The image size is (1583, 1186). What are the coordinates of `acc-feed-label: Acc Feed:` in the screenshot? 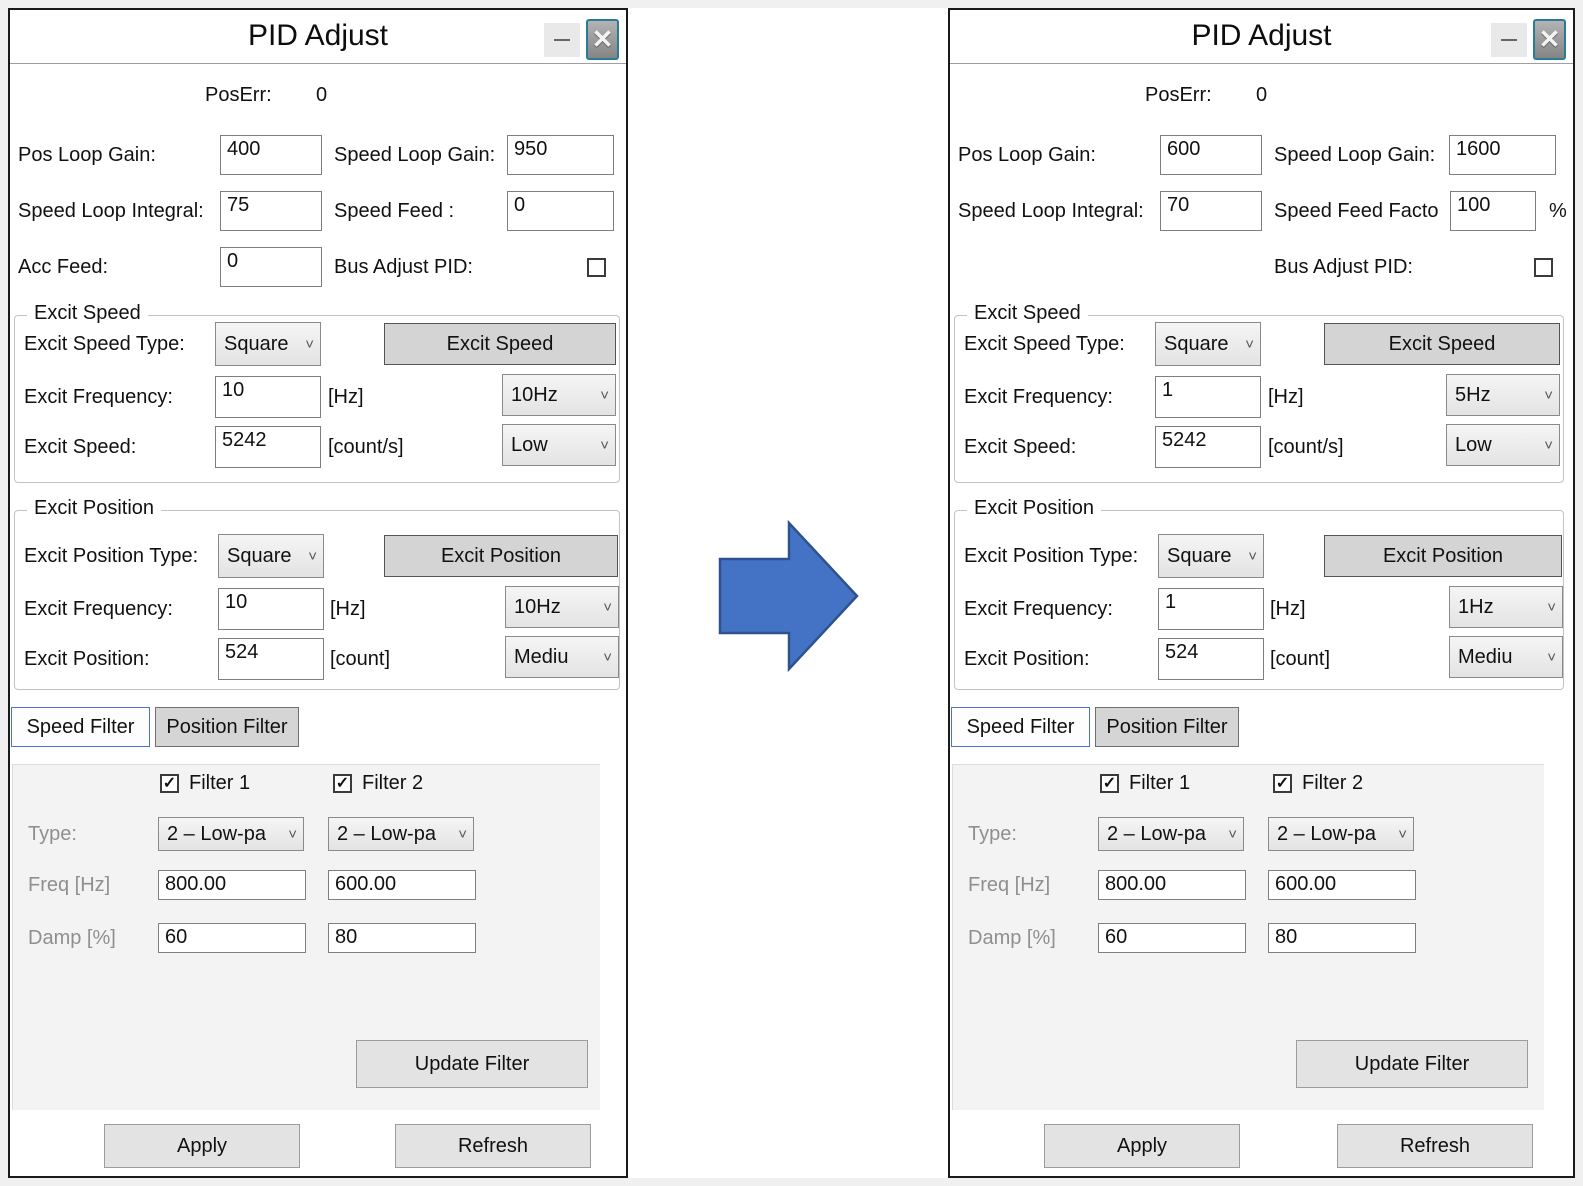 It's located at (63, 266).